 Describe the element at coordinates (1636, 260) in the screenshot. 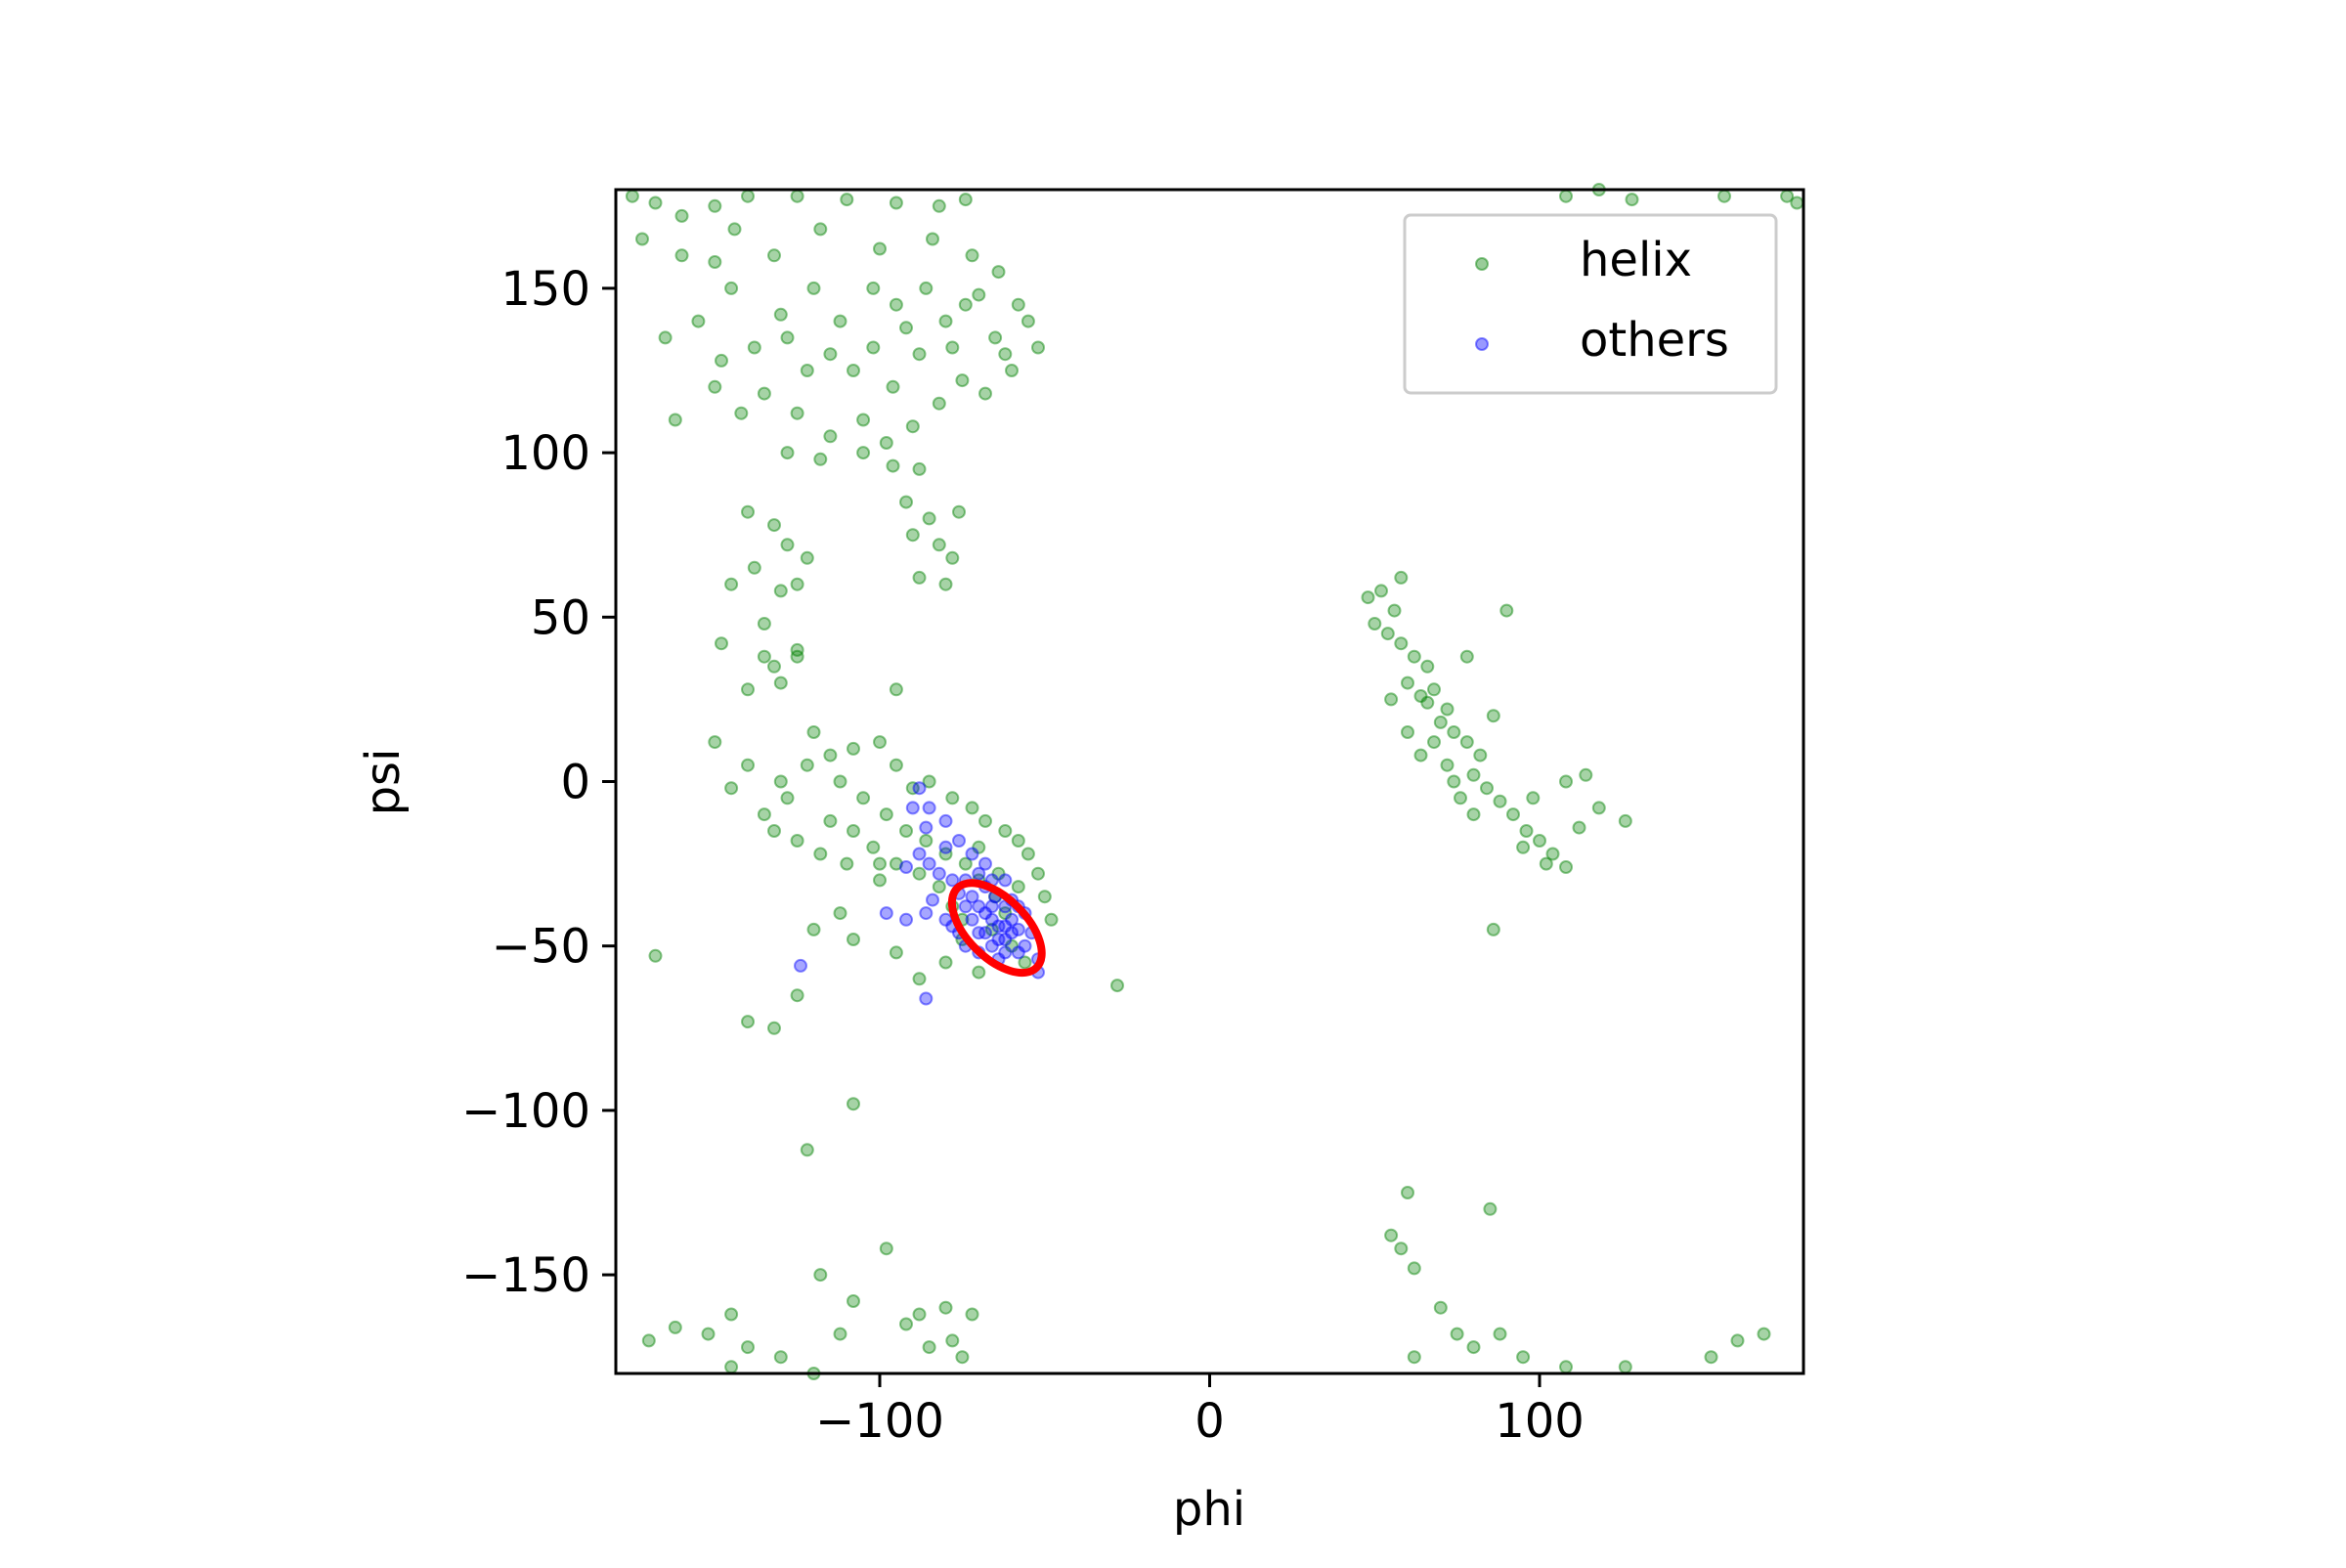

I see `legend-label-helix: helix` at that location.